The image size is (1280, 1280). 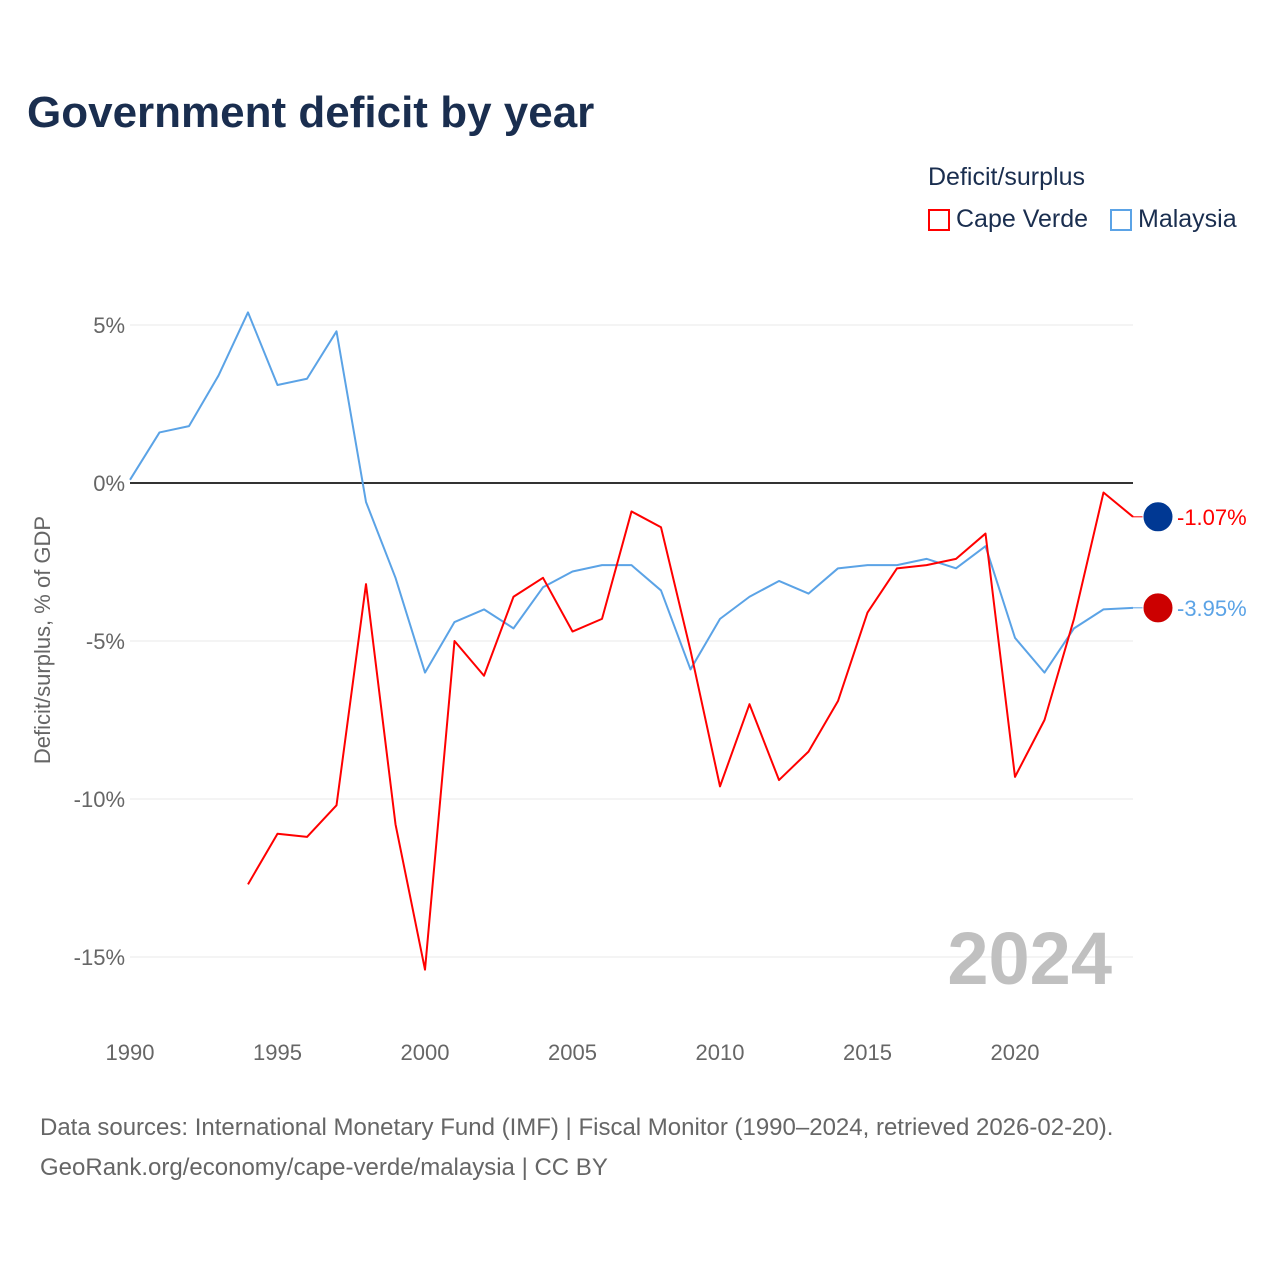 What do you see at coordinates (1212, 517) in the screenshot?
I see `end-value-label: -1.07%` at bounding box center [1212, 517].